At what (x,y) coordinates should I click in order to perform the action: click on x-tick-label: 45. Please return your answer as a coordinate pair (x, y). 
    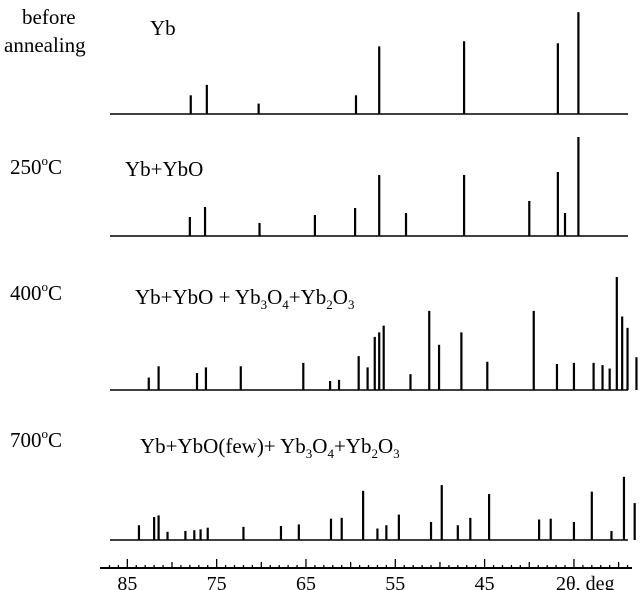
    Looking at the image, I should click on (485, 581).